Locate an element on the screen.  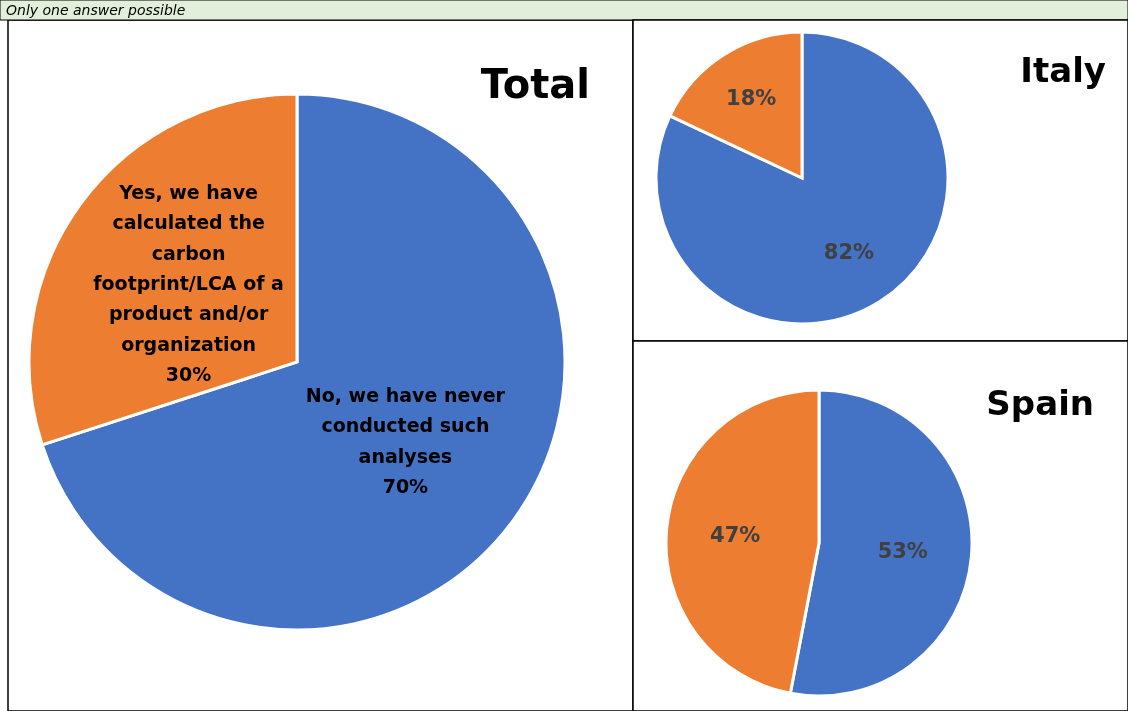
chart-title: Total is located at coordinates (535, 84).